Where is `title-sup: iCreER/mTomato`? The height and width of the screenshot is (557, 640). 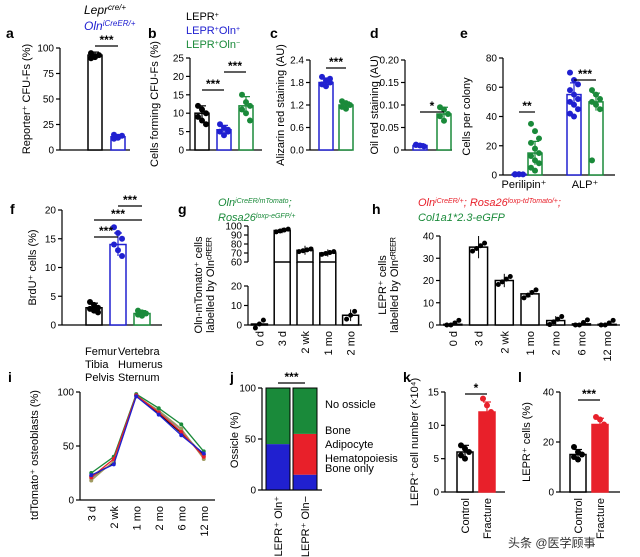
title-sup: iCreER/mTomato is located at coordinates (262, 201).